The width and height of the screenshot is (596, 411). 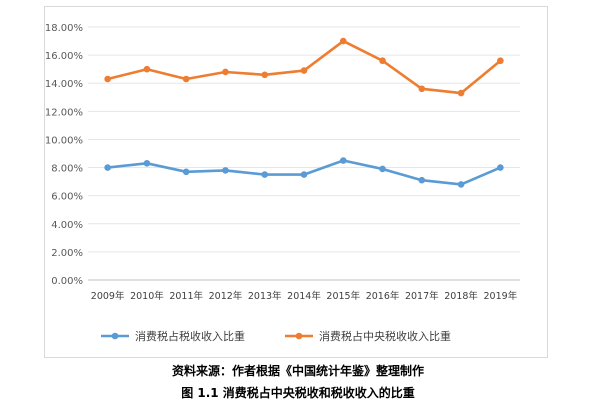 What do you see at coordinates (67, 169) in the screenshot?
I see `y-tick-label: 8.00%` at bounding box center [67, 169].